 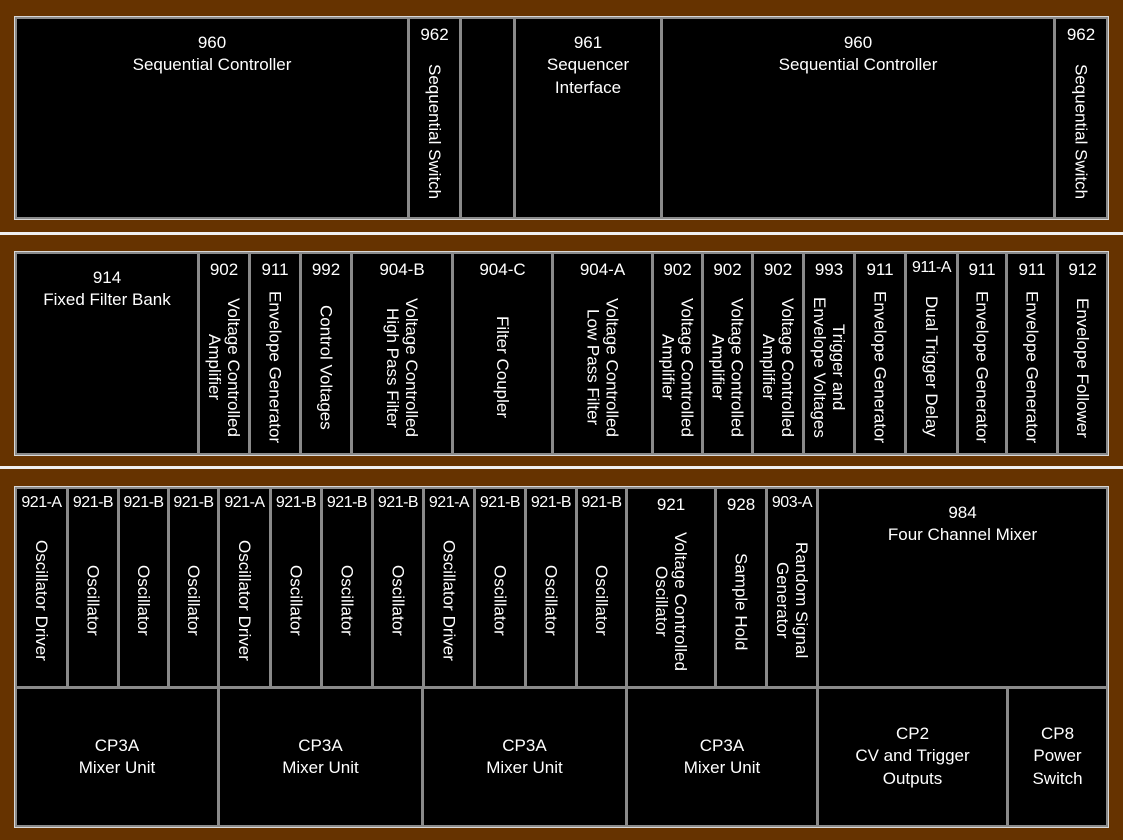 I want to click on module-name: Fixed Filter Bank, so click(x=107, y=299).